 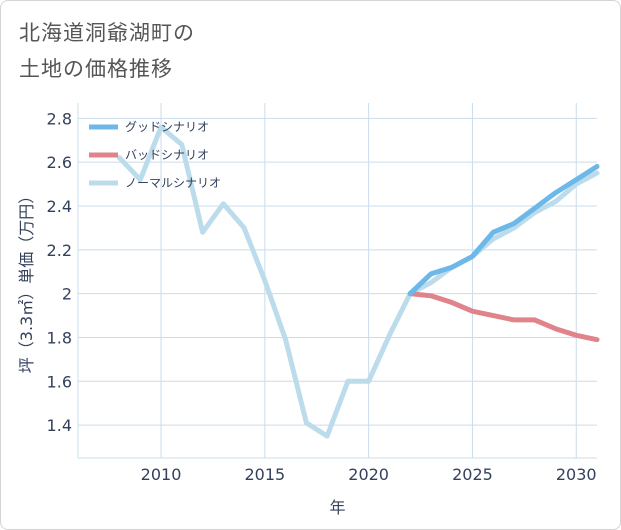 What do you see at coordinates (59, 337) in the screenshot?
I see `y-tick-label: 1.8` at bounding box center [59, 337].